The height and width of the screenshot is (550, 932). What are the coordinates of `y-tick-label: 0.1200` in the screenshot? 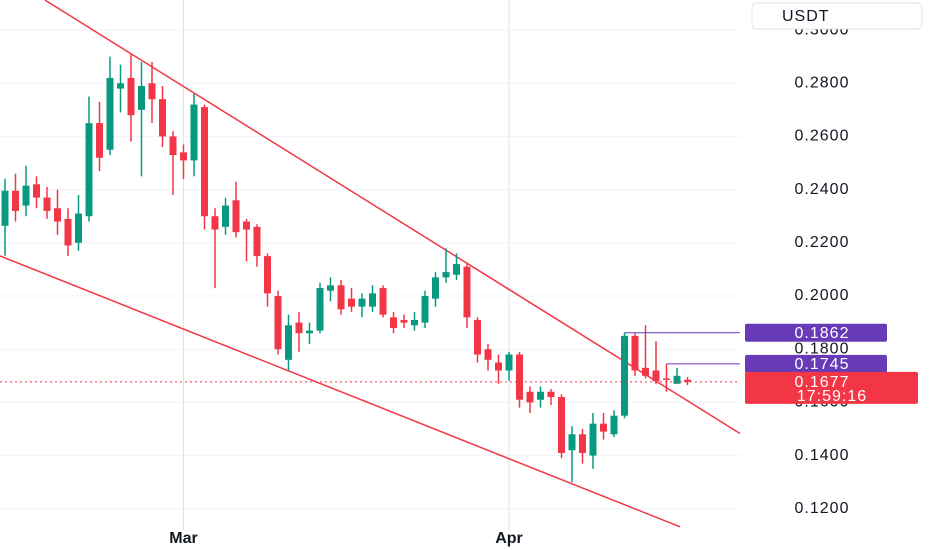 It's located at (822, 508).